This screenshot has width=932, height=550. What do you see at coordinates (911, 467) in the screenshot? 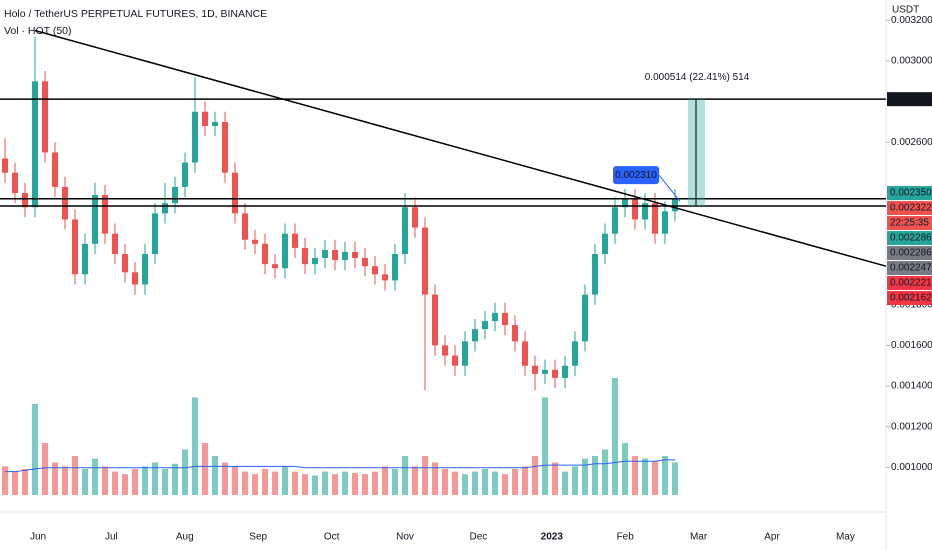
I see `y-tick-label: 0.001000` at bounding box center [911, 467].